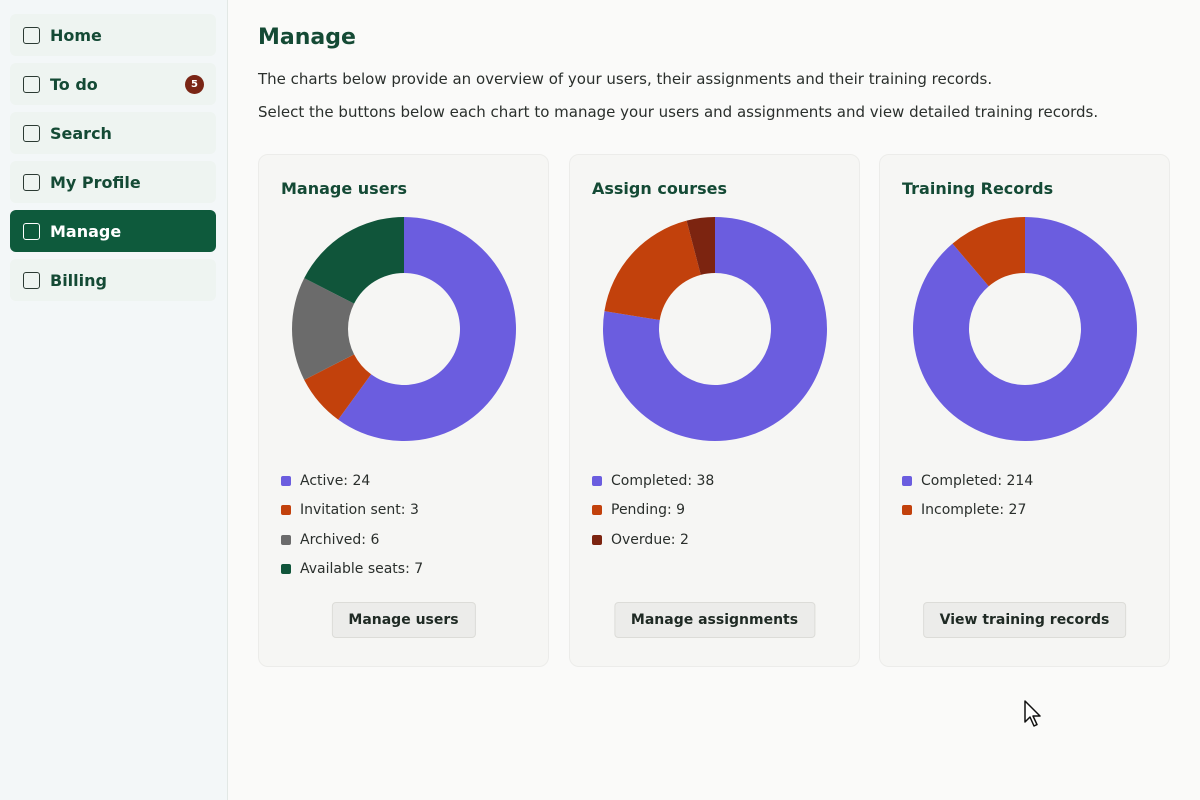 The width and height of the screenshot is (1200, 800). What do you see at coordinates (988, 252) in the screenshot?
I see `donut-slice-incomplete` at bounding box center [988, 252].